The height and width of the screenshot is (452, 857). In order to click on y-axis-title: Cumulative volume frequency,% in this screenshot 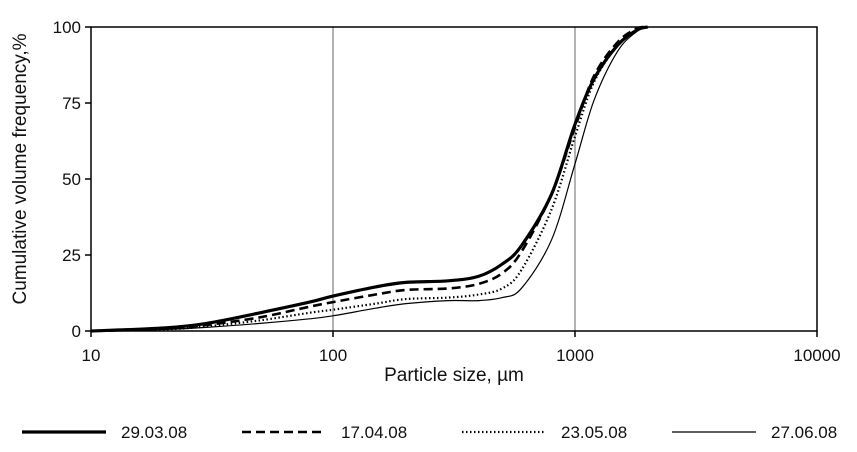, I will do `click(20, 168)`.